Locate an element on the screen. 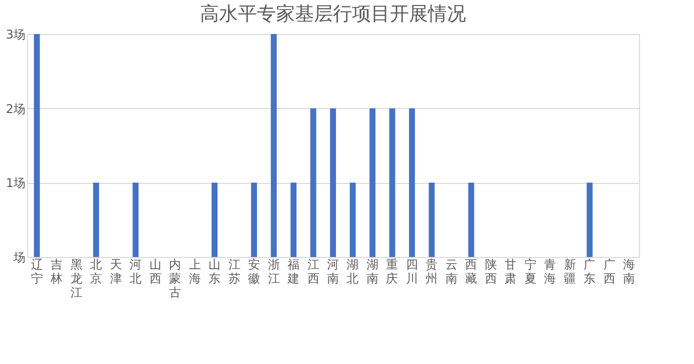 The width and height of the screenshot is (694, 364). x-tick-label: 新疆 is located at coordinates (570, 272).